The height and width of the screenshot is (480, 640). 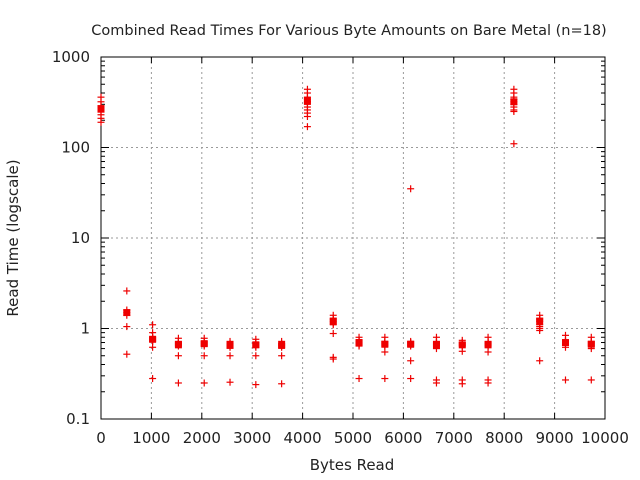 I want to click on x-tick-label: 2000, so click(x=202, y=438).